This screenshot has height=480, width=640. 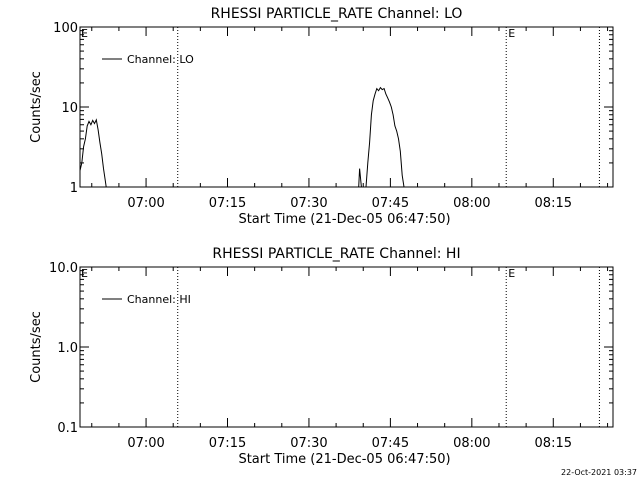 What do you see at coordinates (65, 28) in the screenshot?
I see `y-tick-label: 100` at bounding box center [65, 28].